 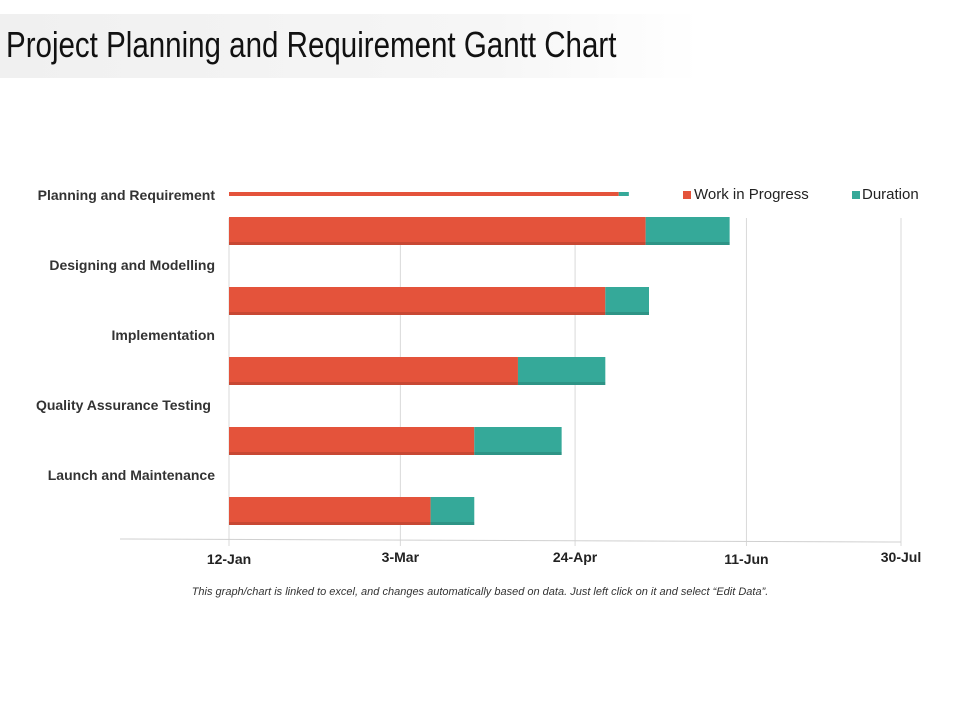 I want to click on tick-label: 30-Jul, so click(x=901, y=557).